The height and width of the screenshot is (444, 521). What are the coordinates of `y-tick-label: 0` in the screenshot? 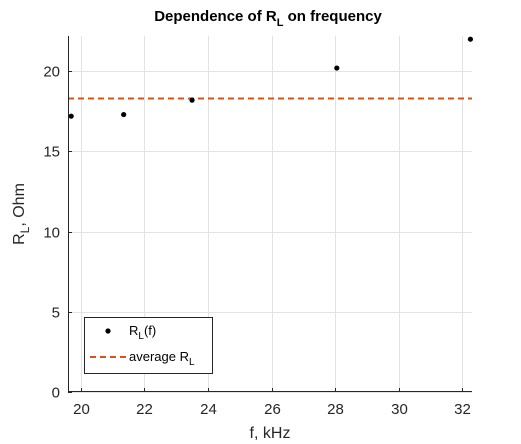 It's located at (56, 393).